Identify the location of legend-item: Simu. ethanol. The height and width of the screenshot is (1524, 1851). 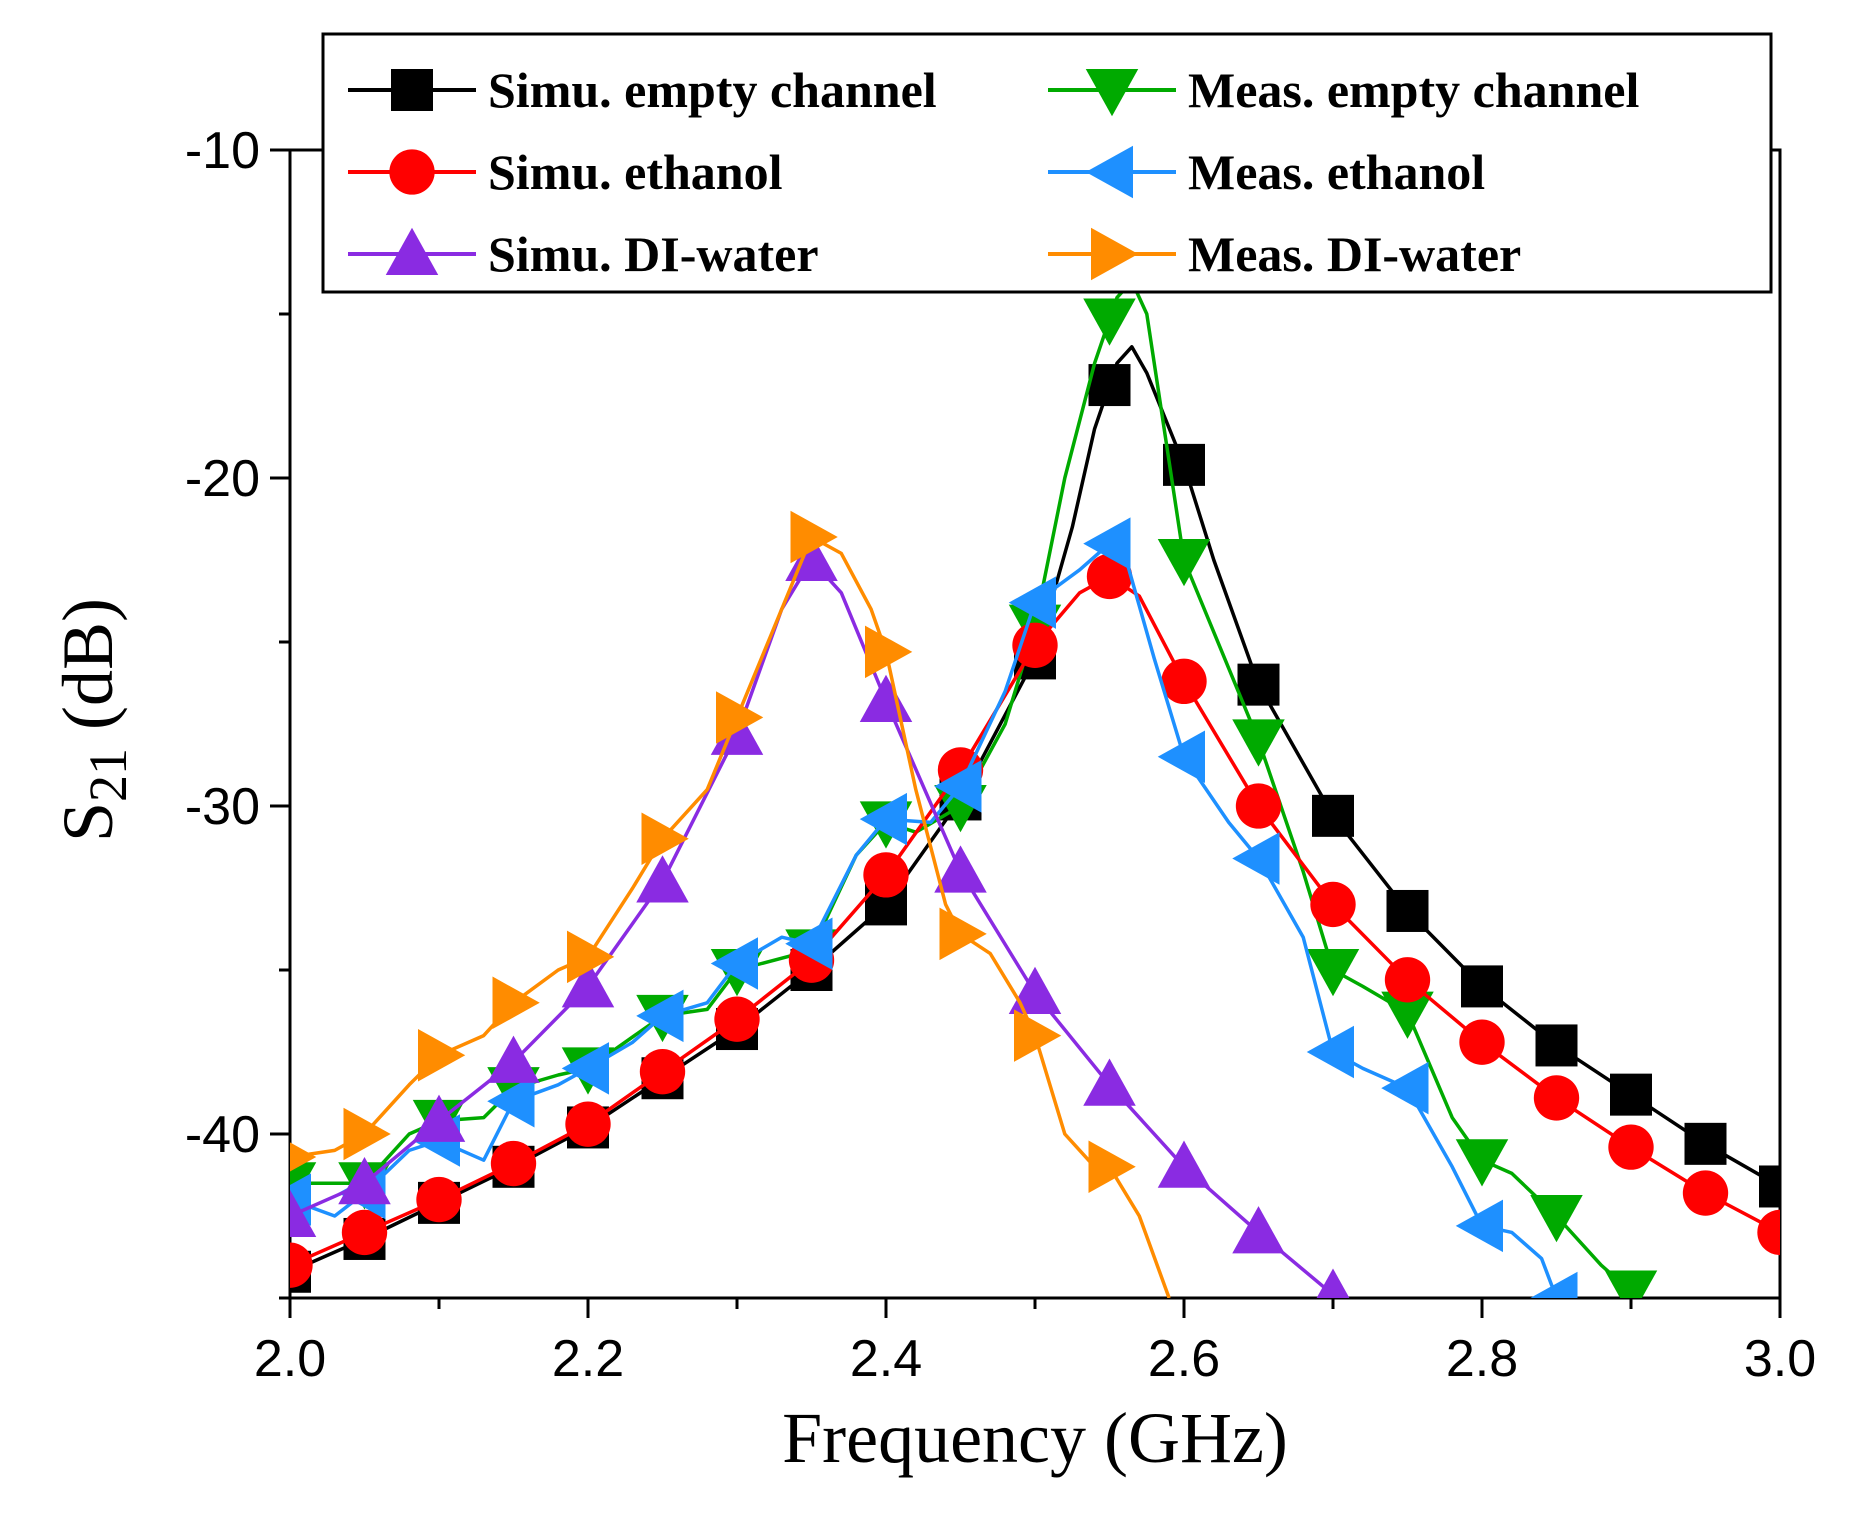
(565, 172).